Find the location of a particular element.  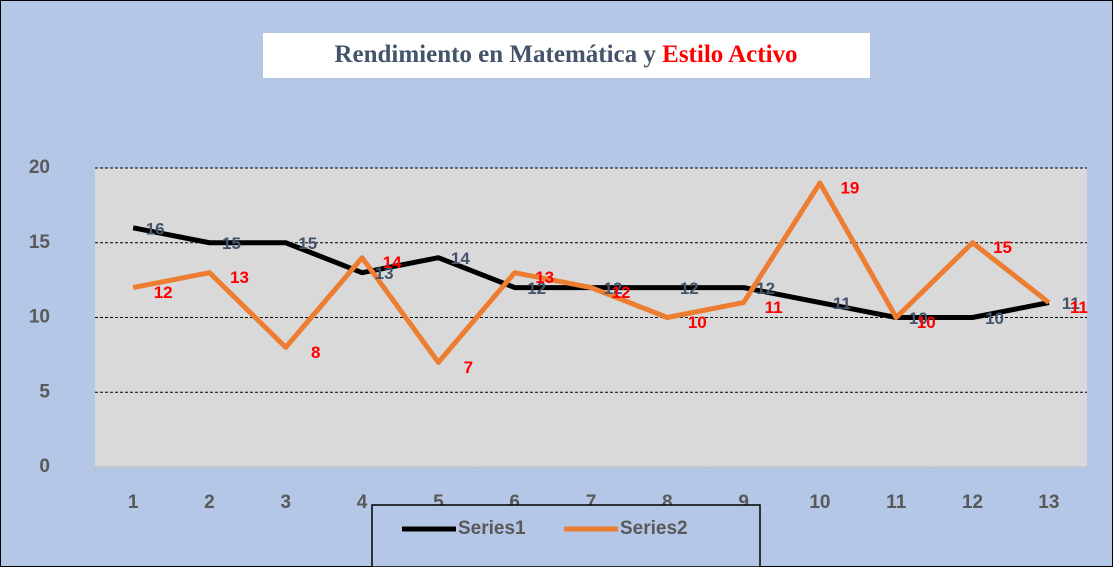

x-tick-label: 10 is located at coordinates (819, 502).